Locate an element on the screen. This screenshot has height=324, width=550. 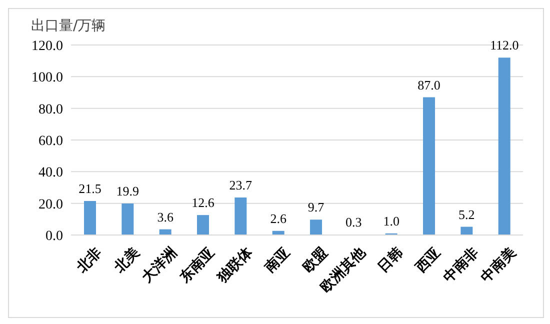
y-tick-label: 60.0 is located at coordinates (50, 141).